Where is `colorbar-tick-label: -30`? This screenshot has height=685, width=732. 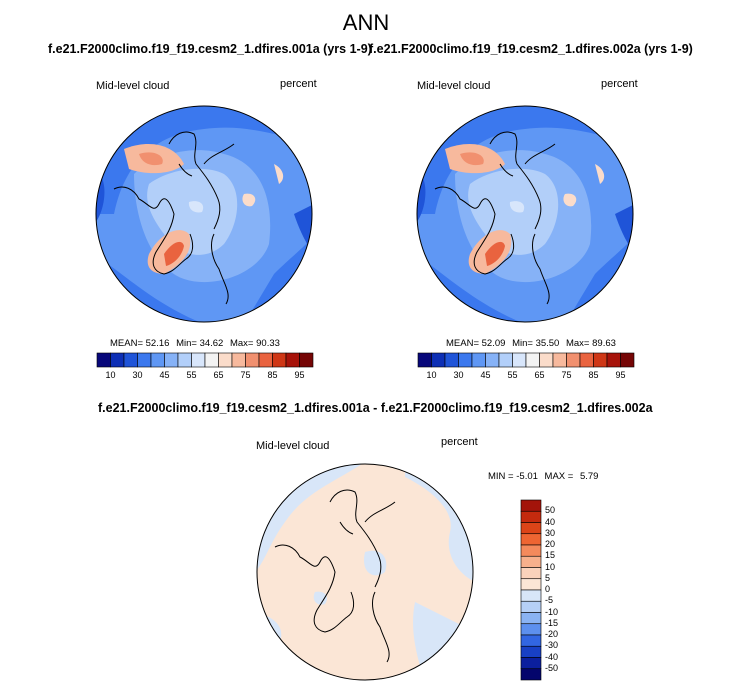
colorbar-tick-label: -30 is located at coordinates (552, 645).